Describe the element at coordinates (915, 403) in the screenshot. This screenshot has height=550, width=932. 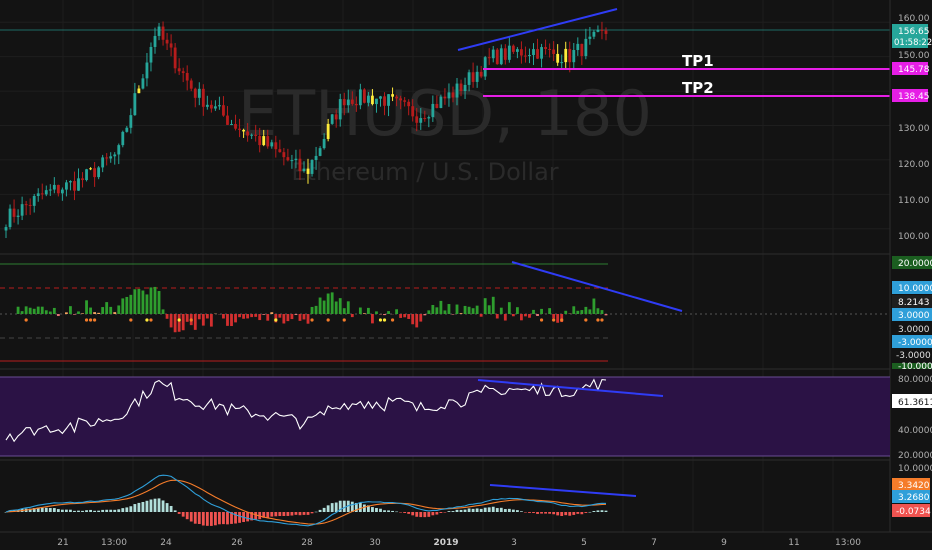
I see `rsi-value: 61.3611` at that location.